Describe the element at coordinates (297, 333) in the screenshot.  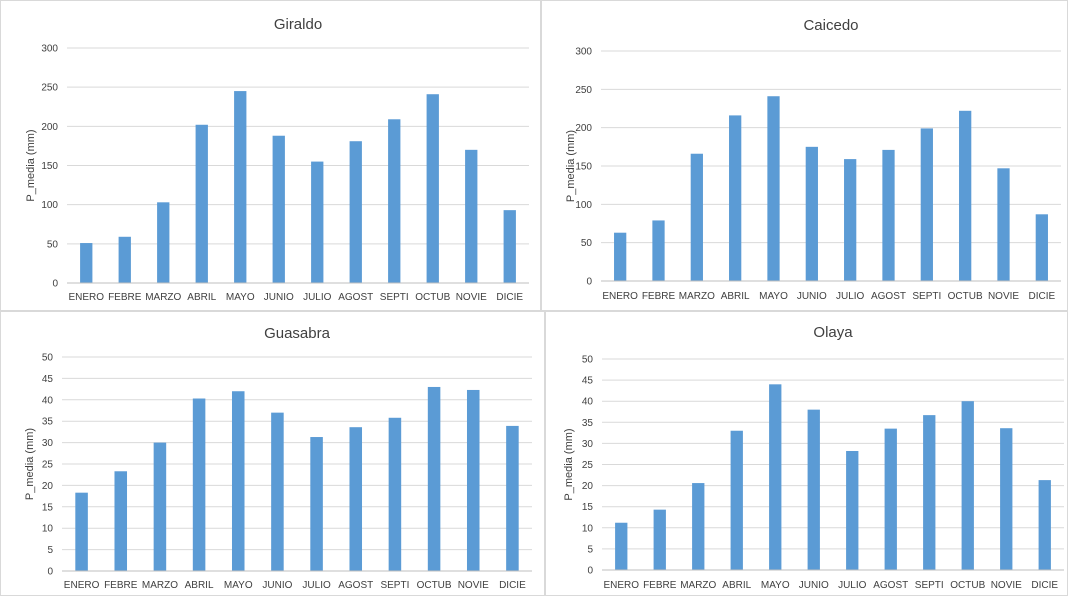
I see `chart-title: Guasabra` at that location.